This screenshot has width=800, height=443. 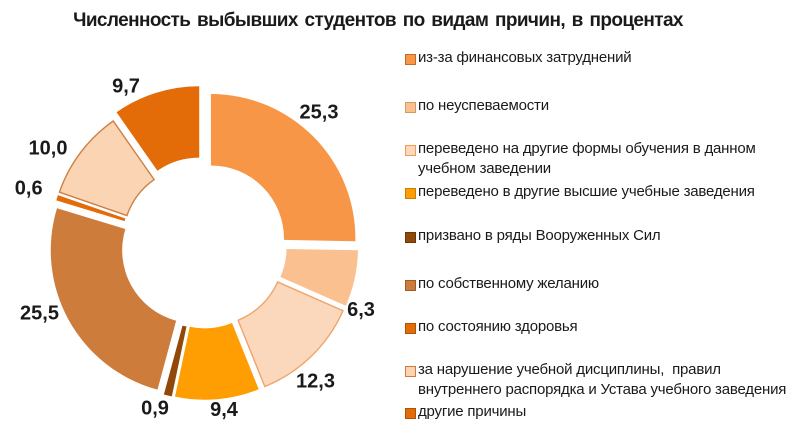 I want to click on svg-text: 6,3, so click(x=361, y=310).